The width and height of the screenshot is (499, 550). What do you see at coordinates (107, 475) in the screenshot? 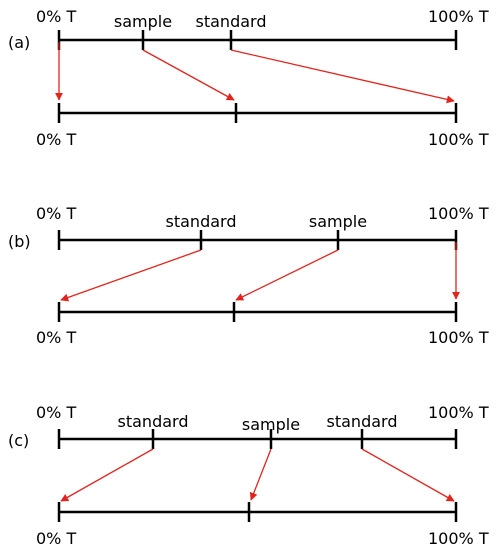
I see `arrow-standard-low` at bounding box center [107, 475].